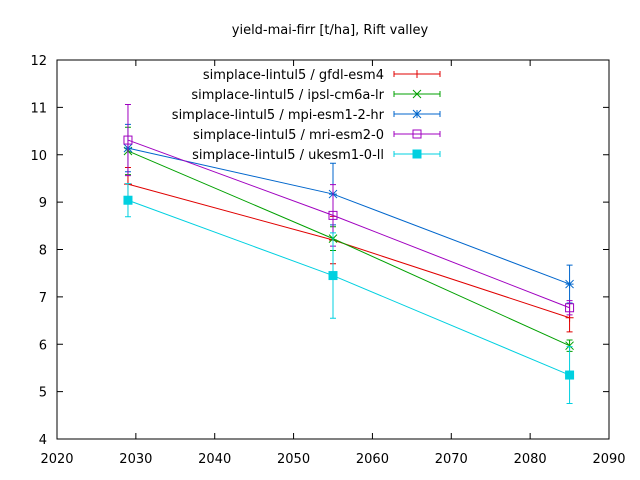  Describe the element at coordinates (43, 440) in the screenshot. I see `y-tick-label: 4` at that location.